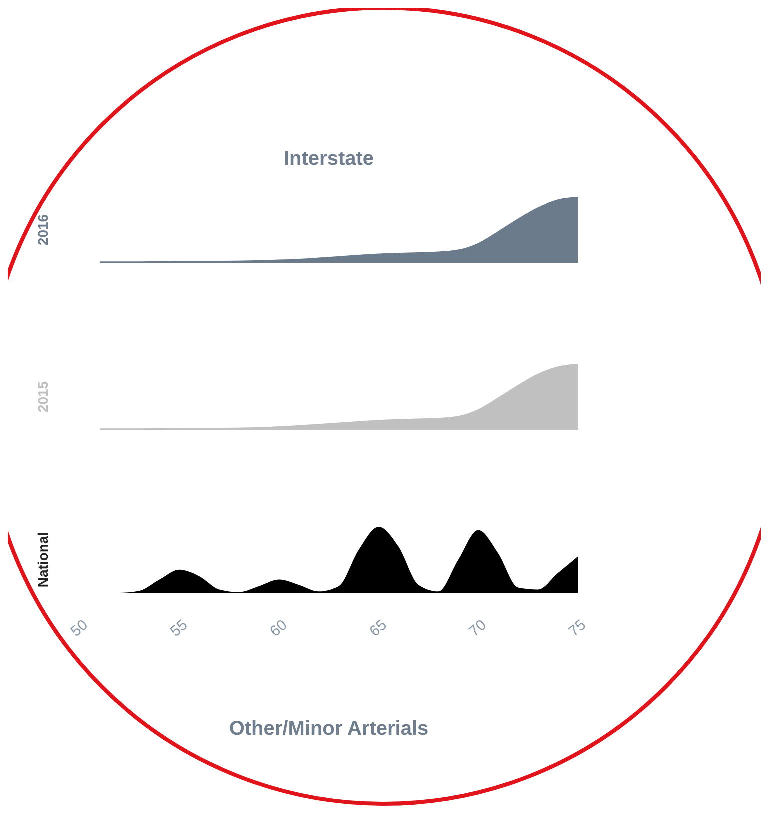 The height and width of the screenshot is (816, 769). What do you see at coordinates (43, 397) in the screenshot?
I see `y-axis-title: 2015` at bounding box center [43, 397].